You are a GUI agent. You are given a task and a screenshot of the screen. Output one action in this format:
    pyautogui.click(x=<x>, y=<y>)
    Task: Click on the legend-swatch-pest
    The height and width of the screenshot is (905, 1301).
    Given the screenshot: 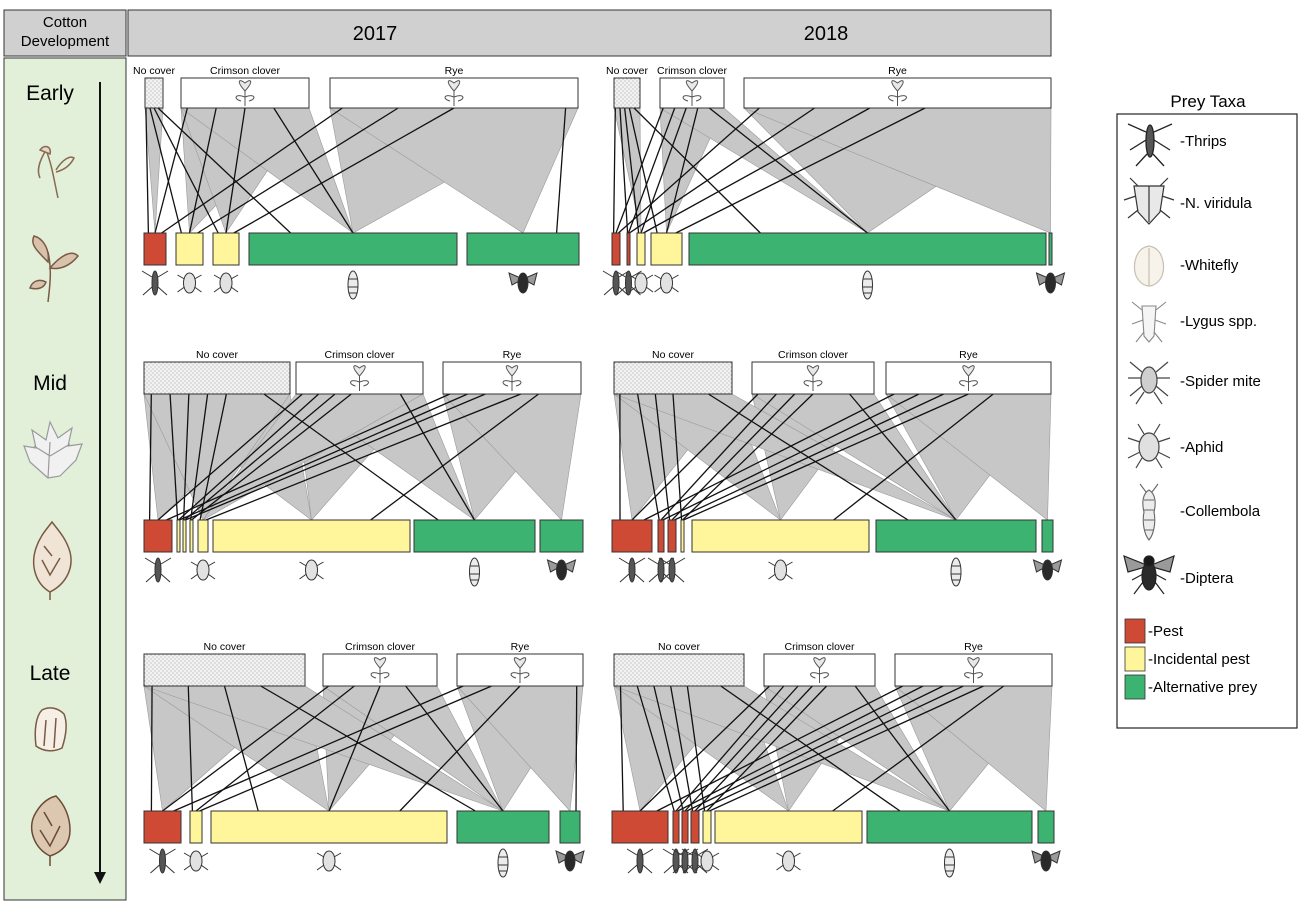 What is the action you would take?
    pyautogui.click(x=1135, y=631)
    